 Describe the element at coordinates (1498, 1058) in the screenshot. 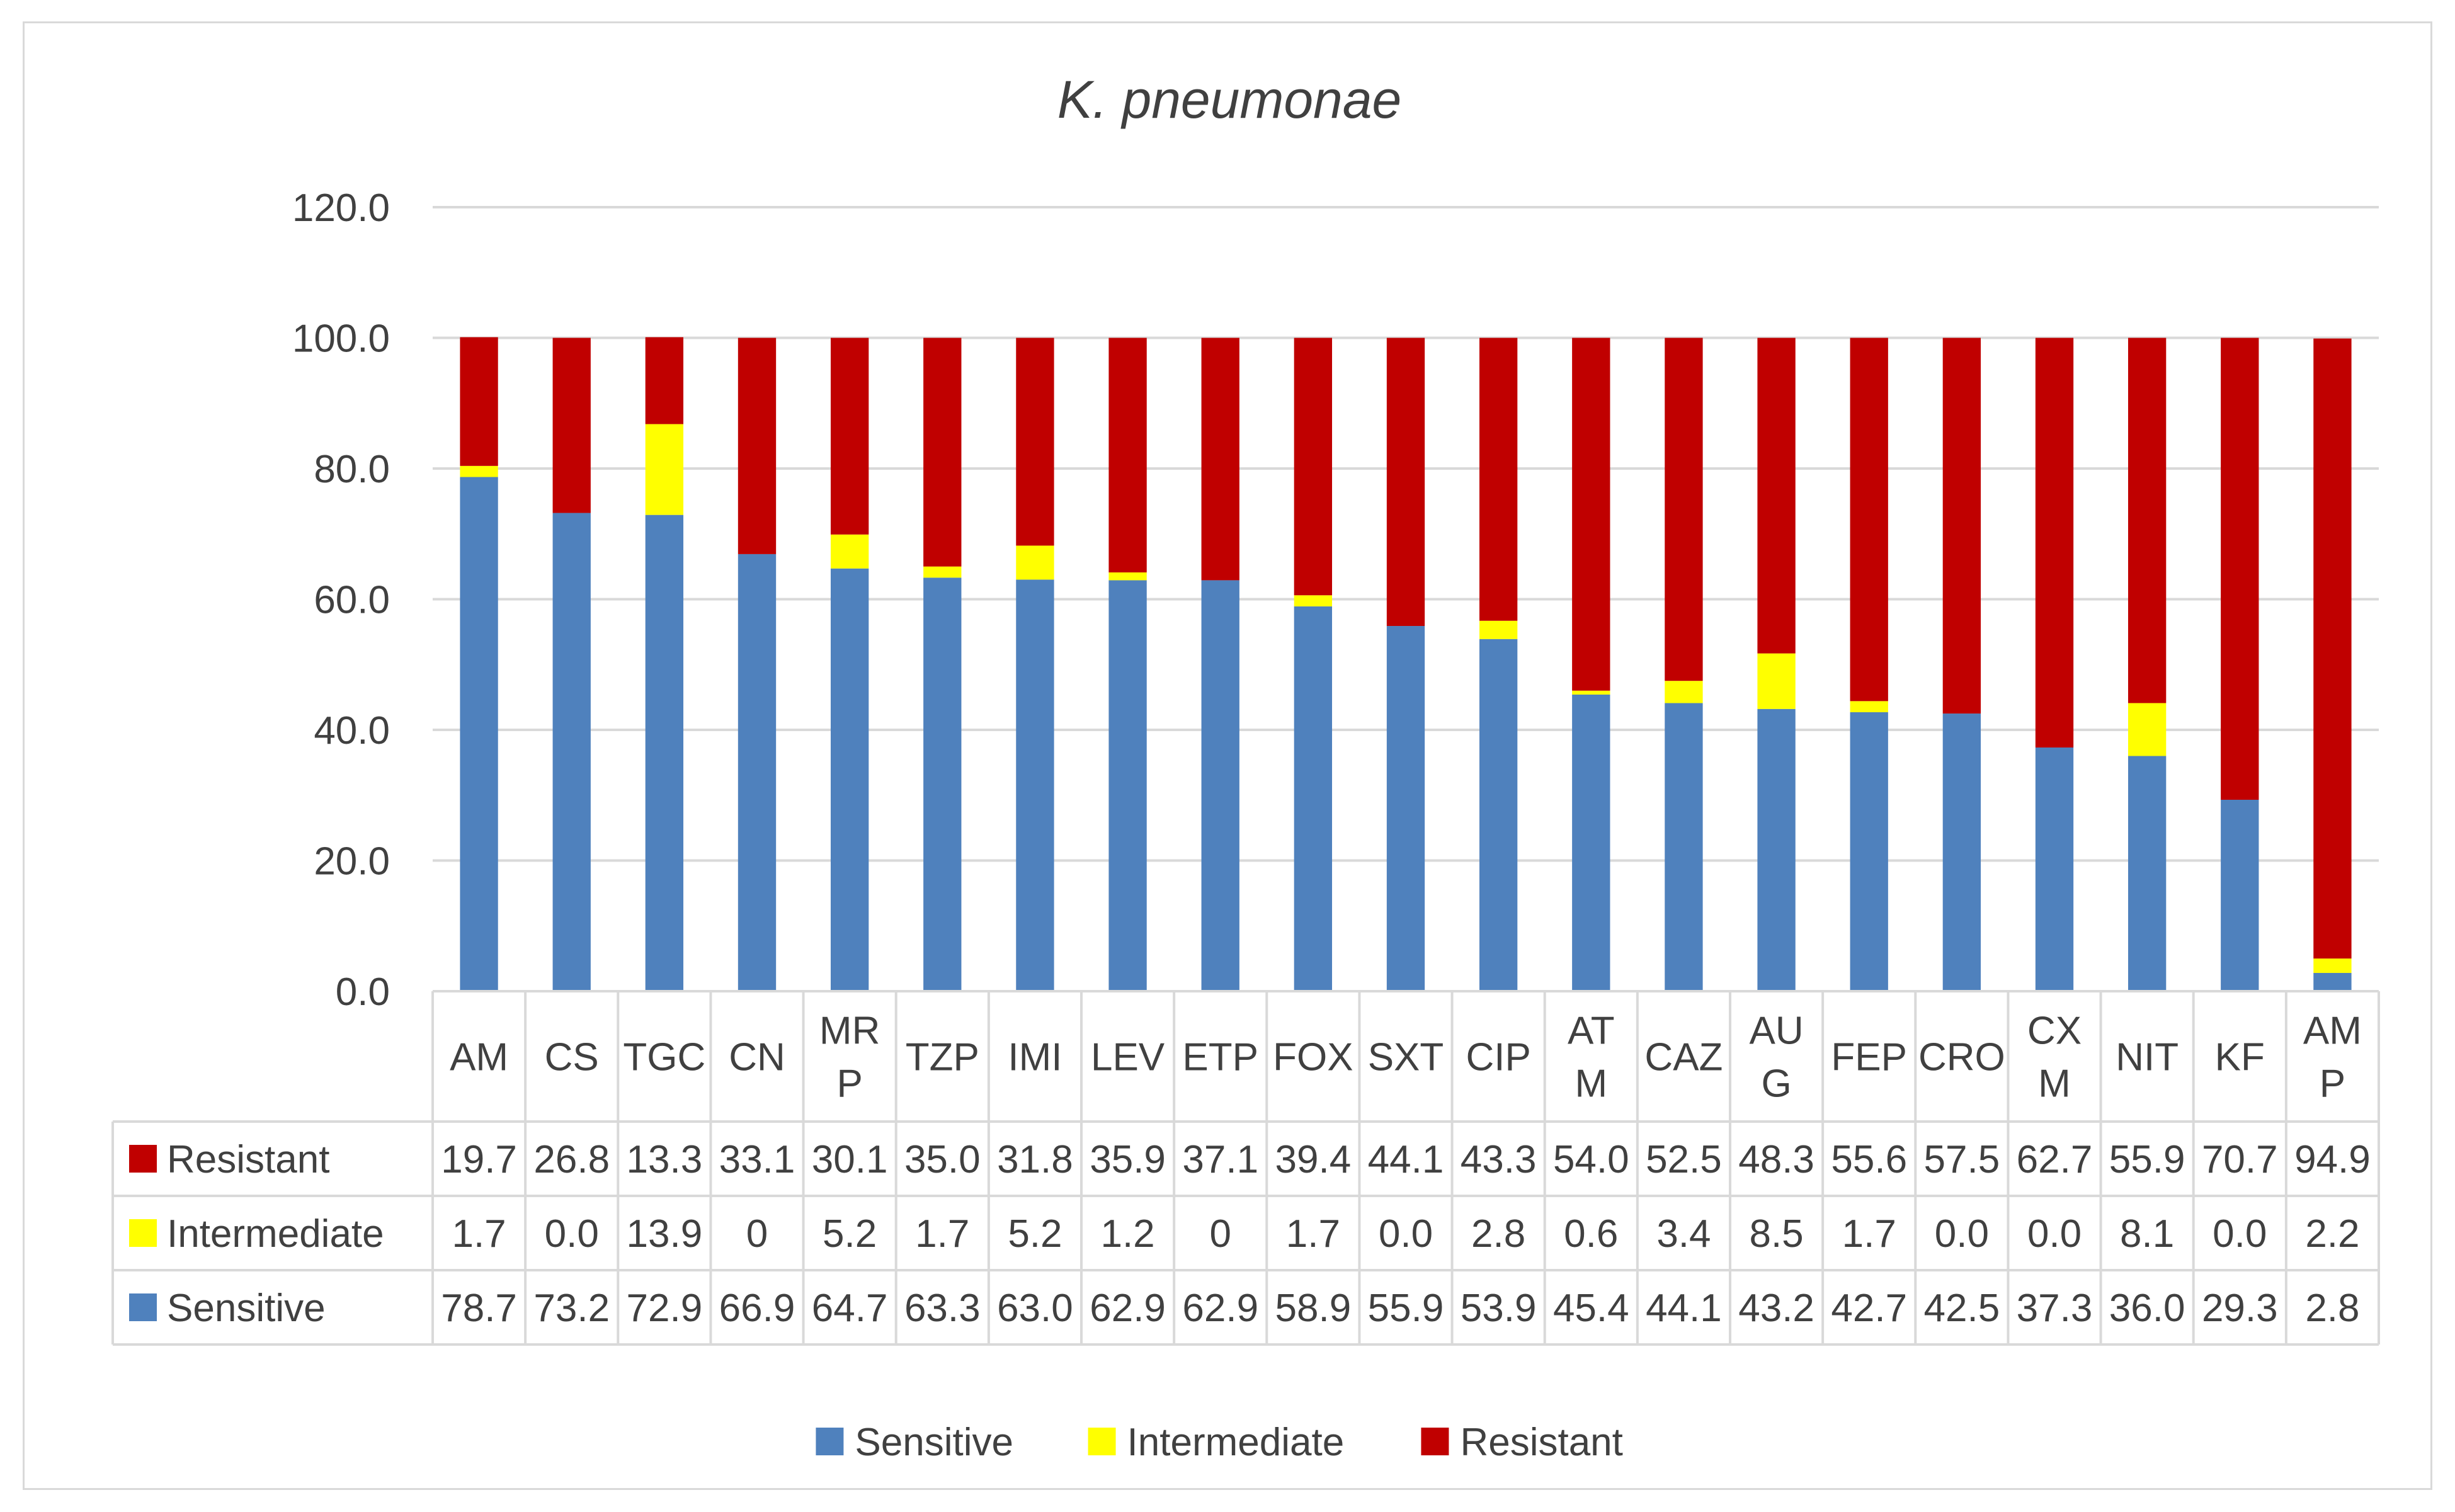

I see `category-label: CIP` at that location.